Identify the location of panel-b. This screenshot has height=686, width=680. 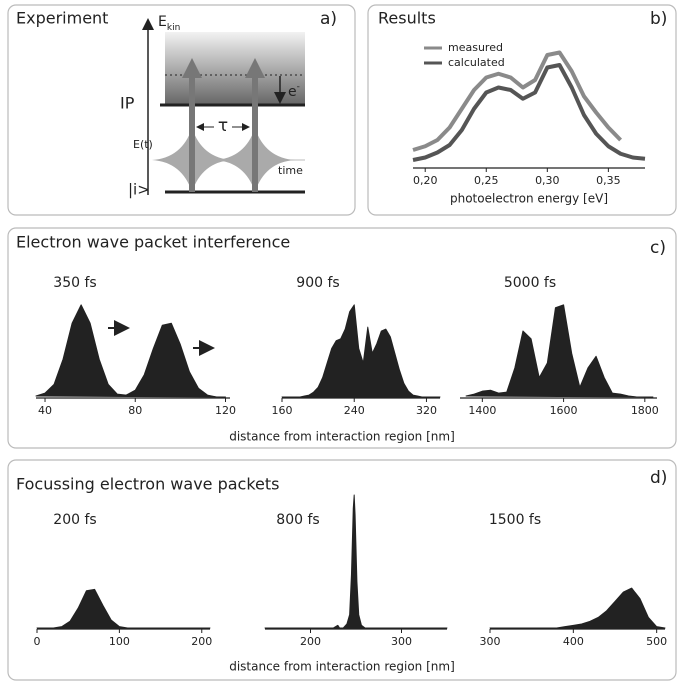
(522, 110).